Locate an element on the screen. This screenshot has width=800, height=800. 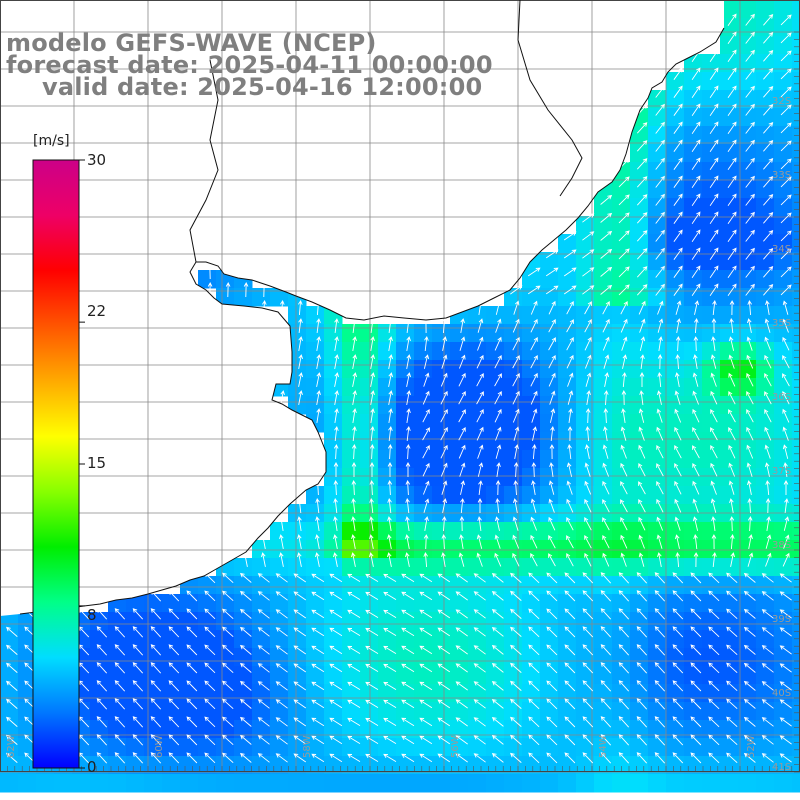
latitude-label: 35S is located at coordinates (781, 323).